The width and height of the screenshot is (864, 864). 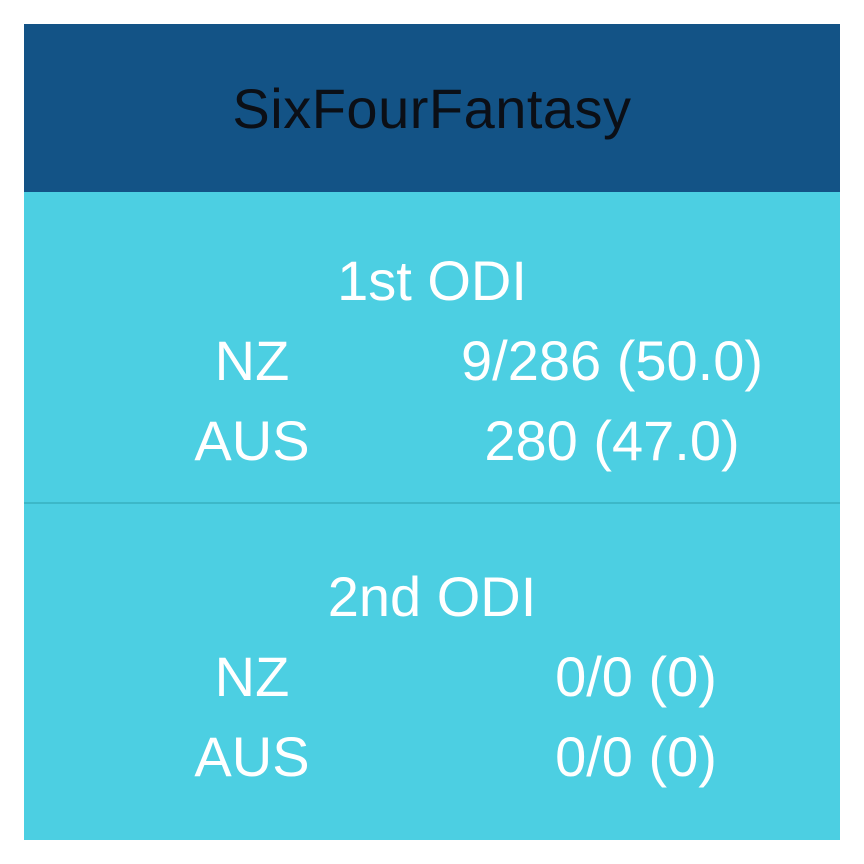 I want to click on match-divider, so click(x=432, y=503).